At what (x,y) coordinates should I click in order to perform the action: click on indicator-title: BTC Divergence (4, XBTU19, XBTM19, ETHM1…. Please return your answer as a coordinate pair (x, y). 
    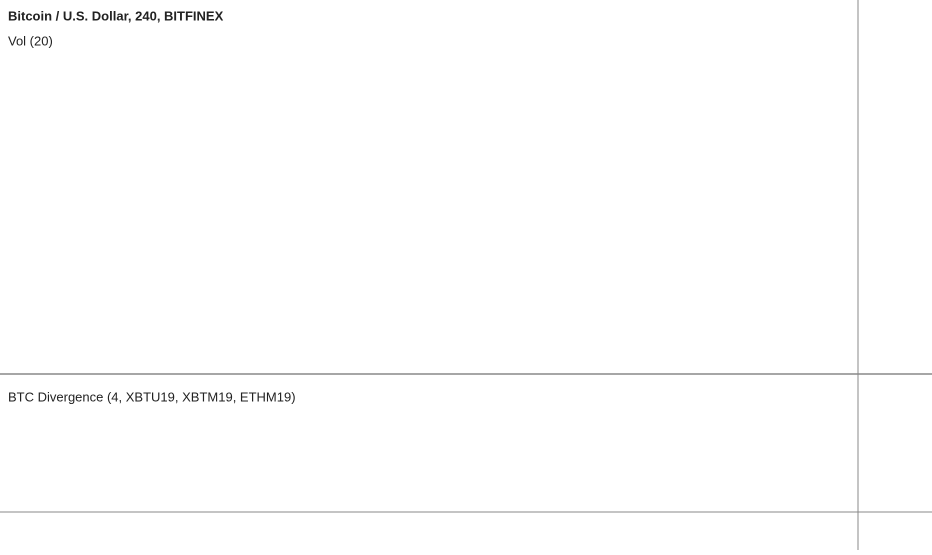
    Looking at the image, I should click on (152, 396).